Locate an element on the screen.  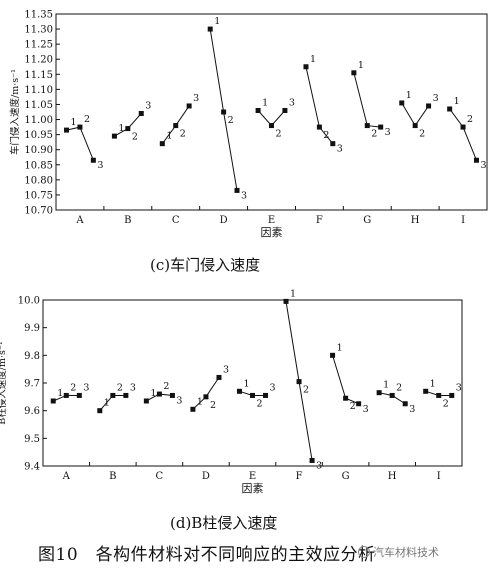
y-tick-label: 11.05 is located at coordinates (38, 105).